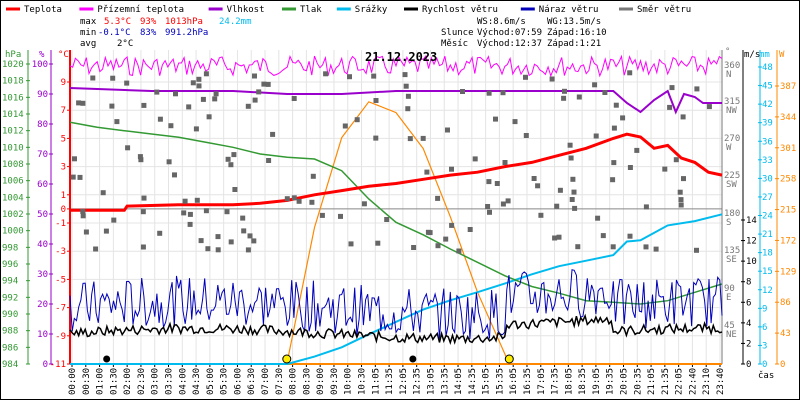  What do you see at coordinates (42, 125) in the screenshot?
I see `humidity-tick-label: 80` at bounding box center [42, 125].